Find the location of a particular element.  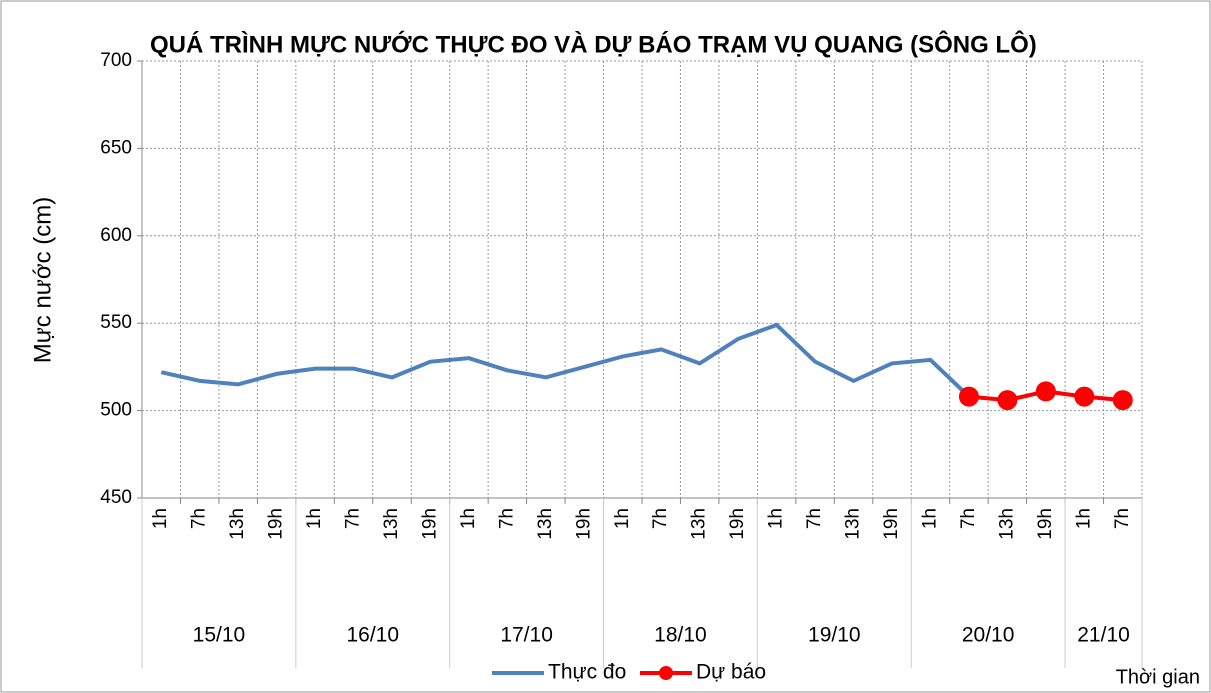

y-tick-label: 550 is located at coordinates (116, 322).